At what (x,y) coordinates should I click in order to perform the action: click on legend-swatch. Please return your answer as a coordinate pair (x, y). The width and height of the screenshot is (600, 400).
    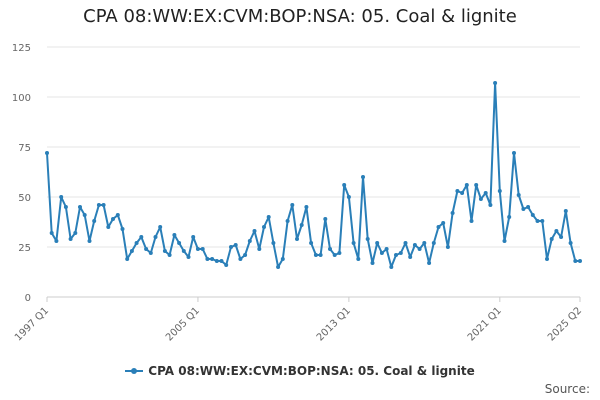
    Looking at the image, I should click on (134, 370).